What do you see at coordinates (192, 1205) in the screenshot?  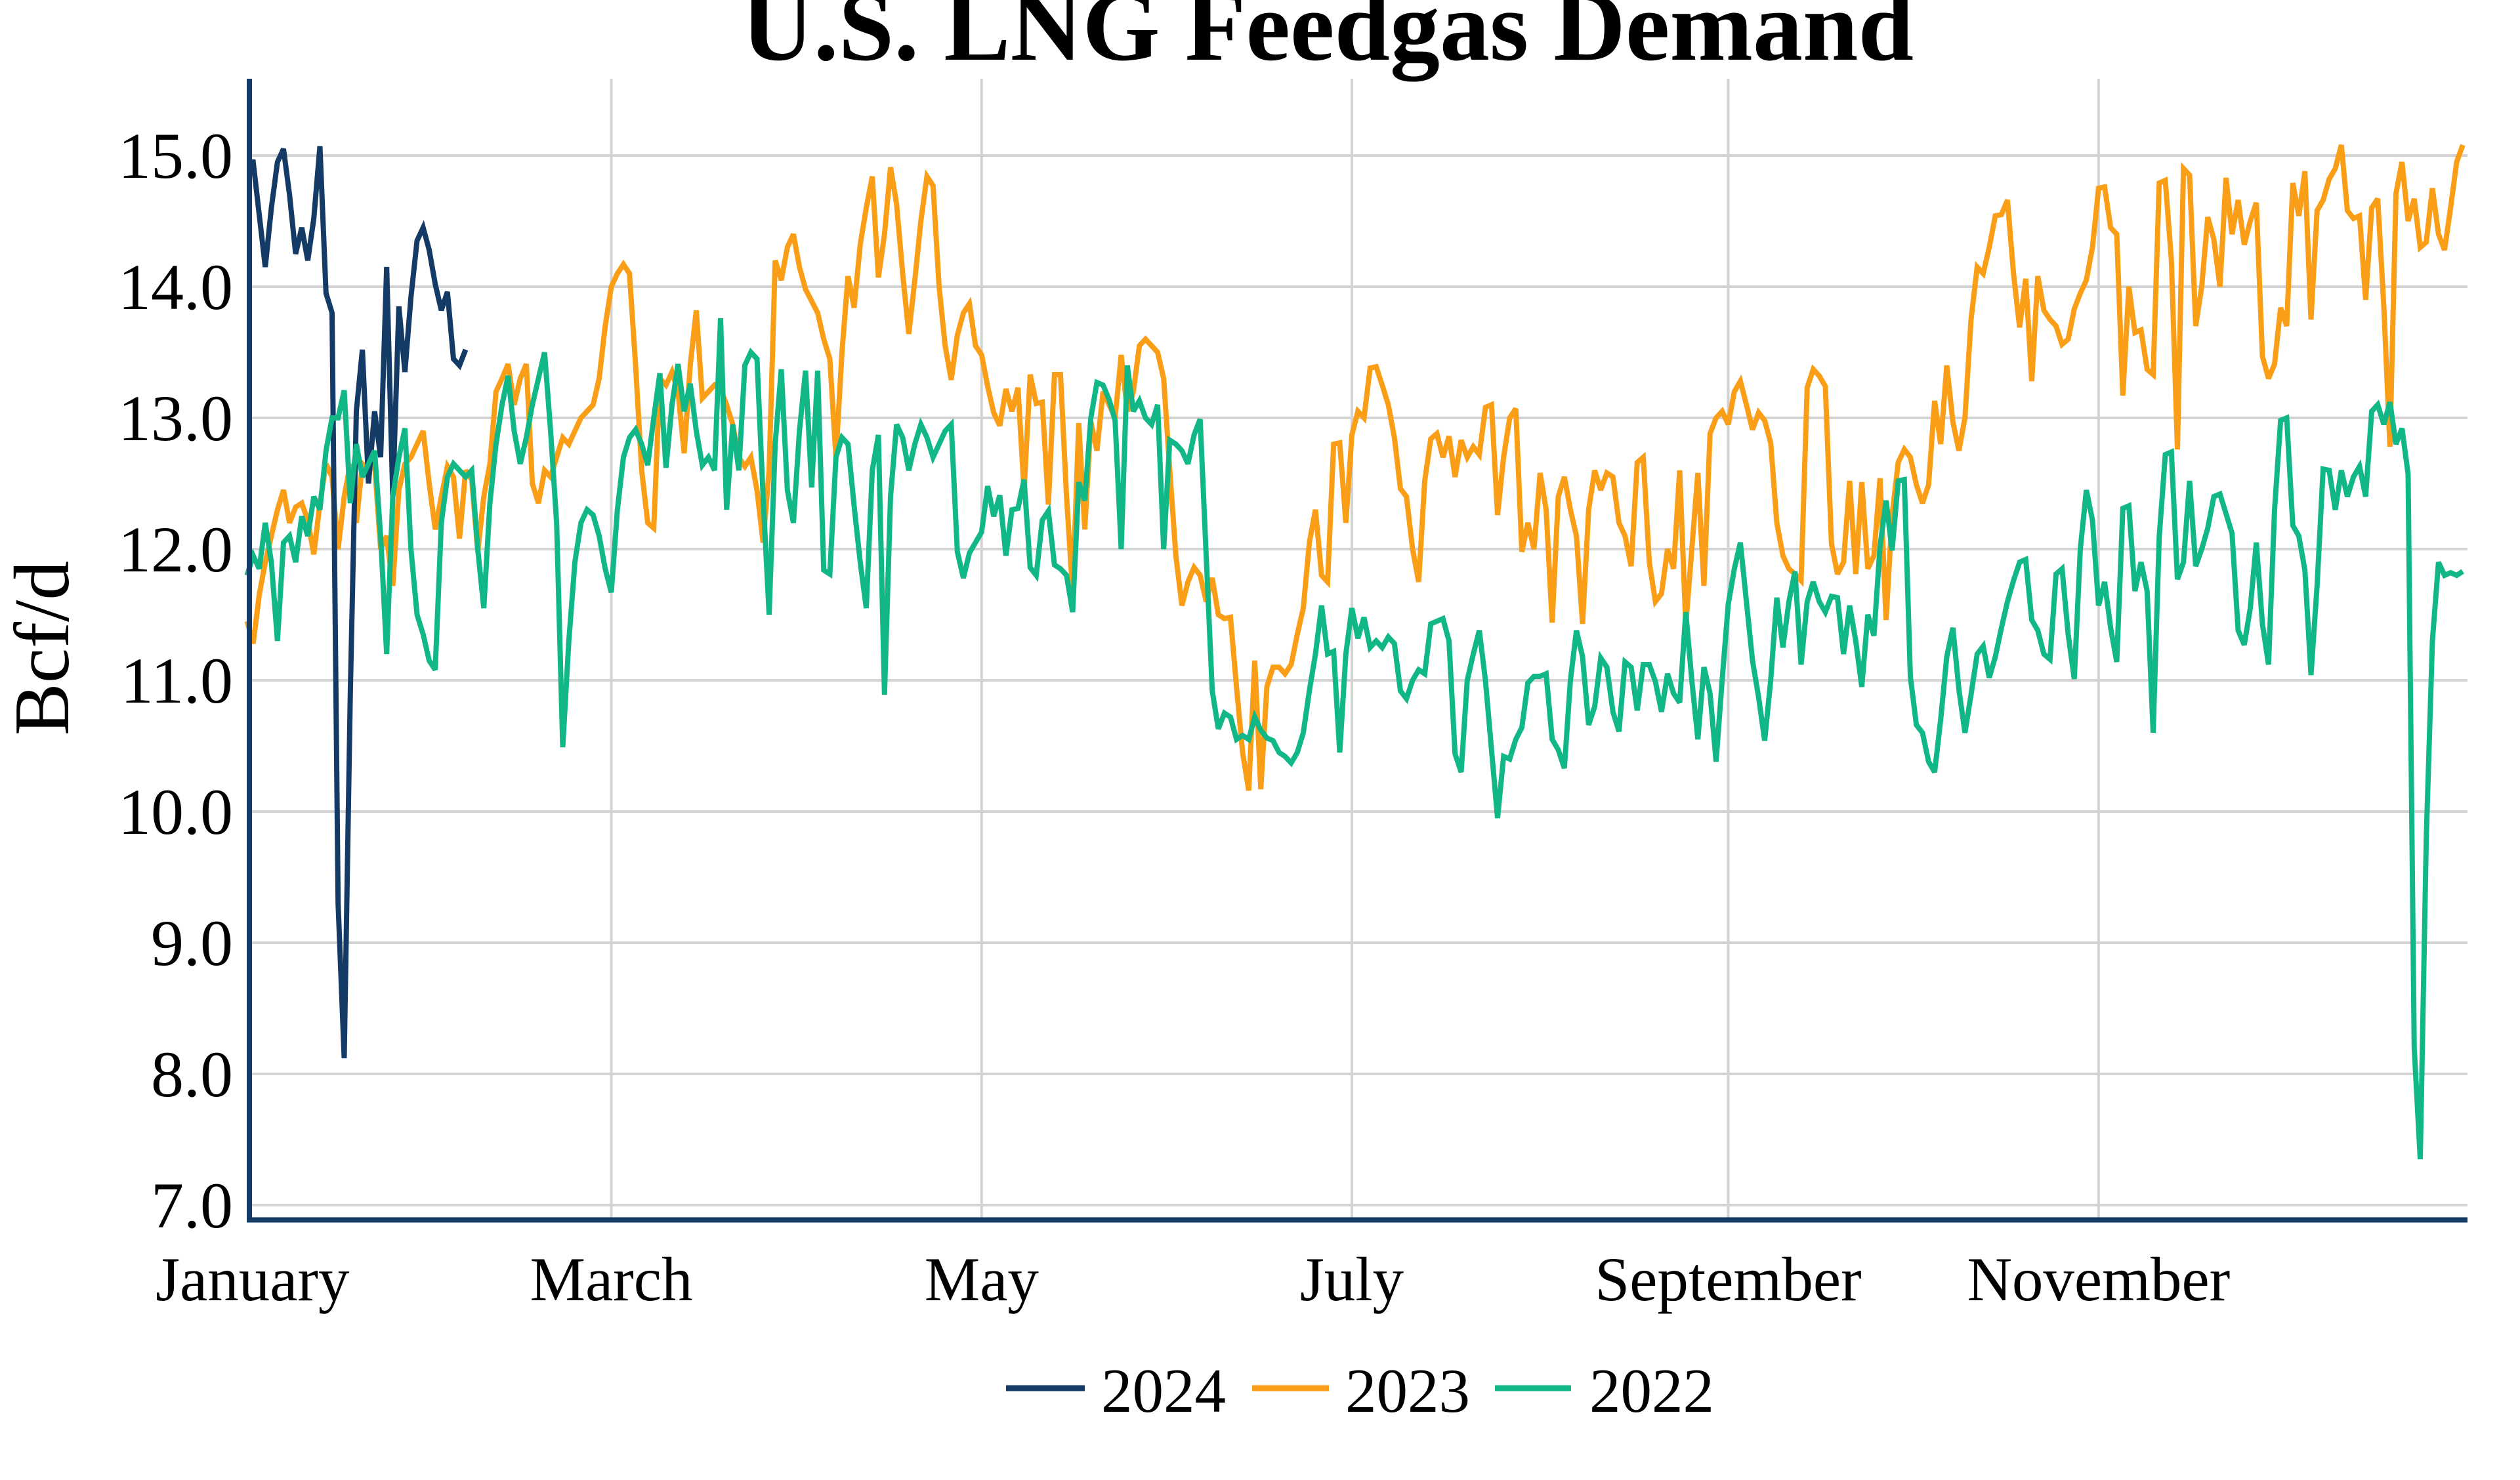 I see `svg-text: 7.0` at bounding box center [192, 1205].